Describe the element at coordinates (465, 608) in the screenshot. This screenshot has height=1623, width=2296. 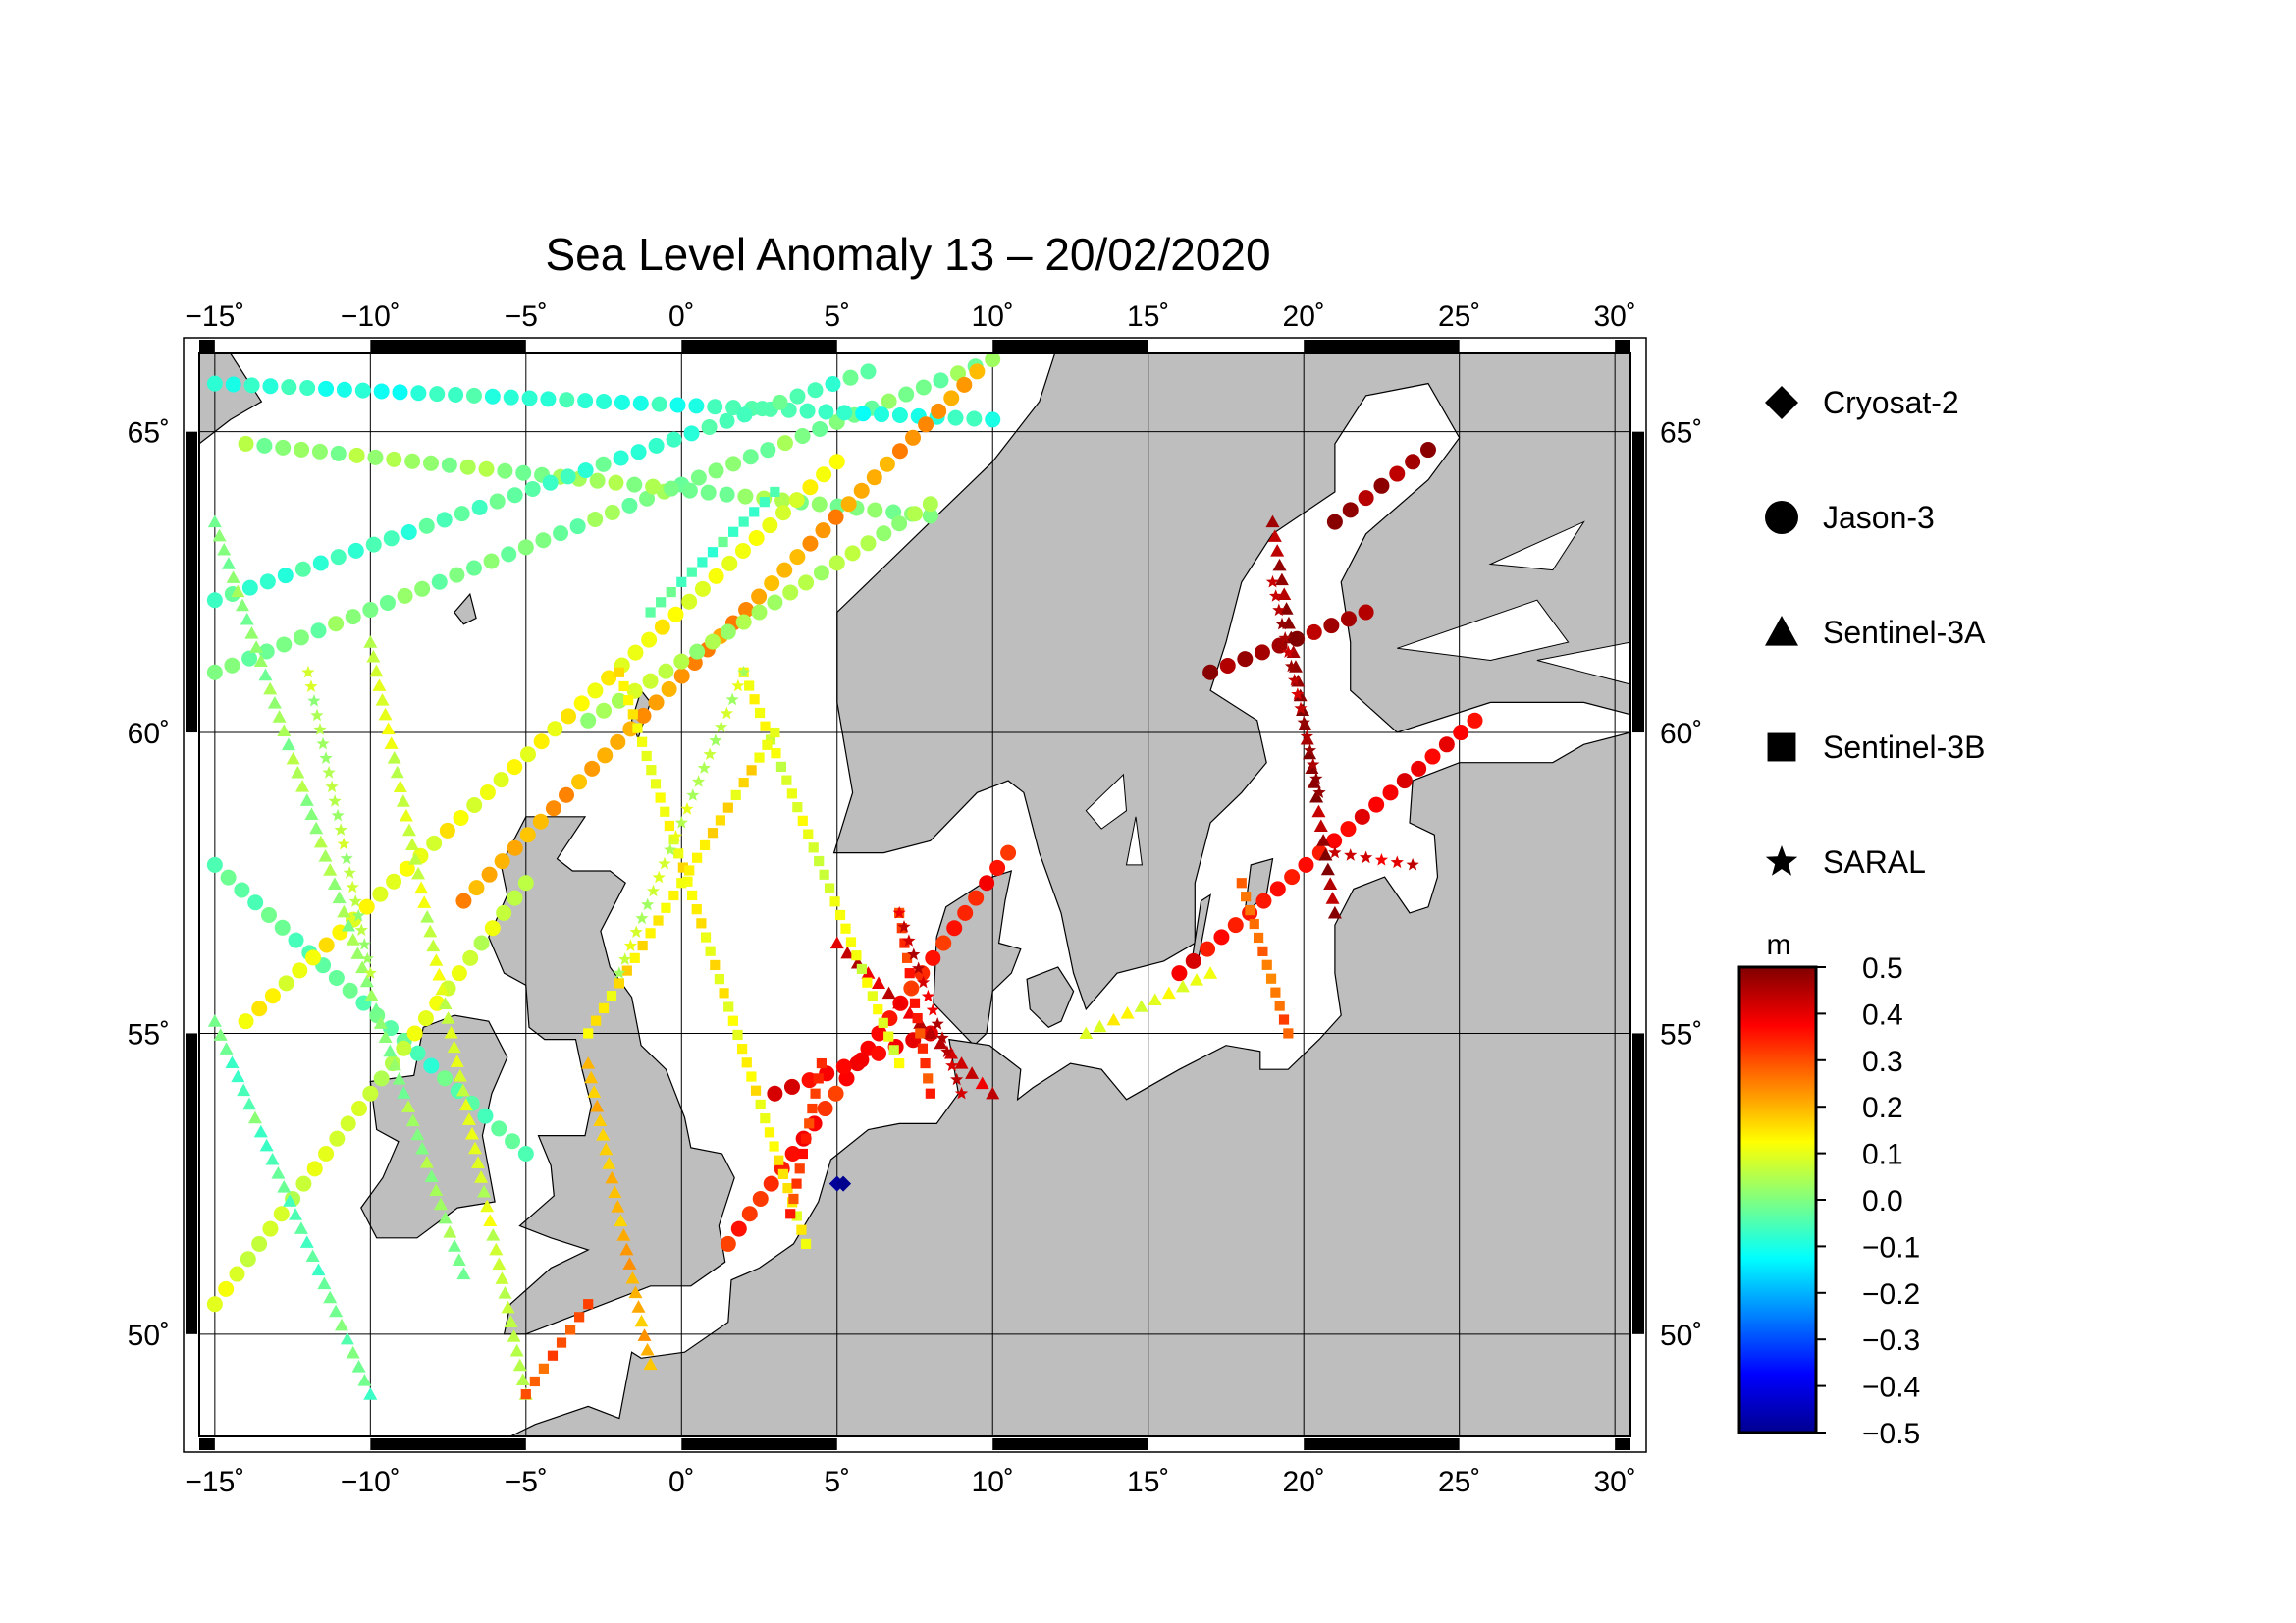
I see `faroe-land` at that location.